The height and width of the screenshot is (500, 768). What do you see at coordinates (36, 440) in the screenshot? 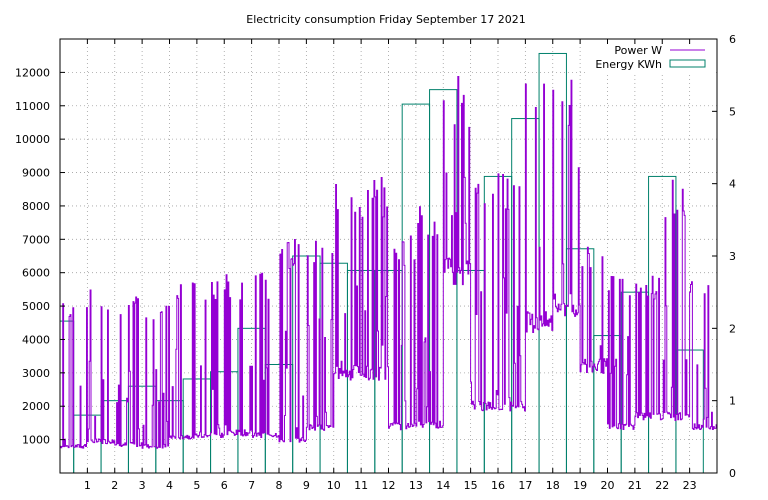
I see `y-left-tick-label: 1000` at bounding box center [36, 440].